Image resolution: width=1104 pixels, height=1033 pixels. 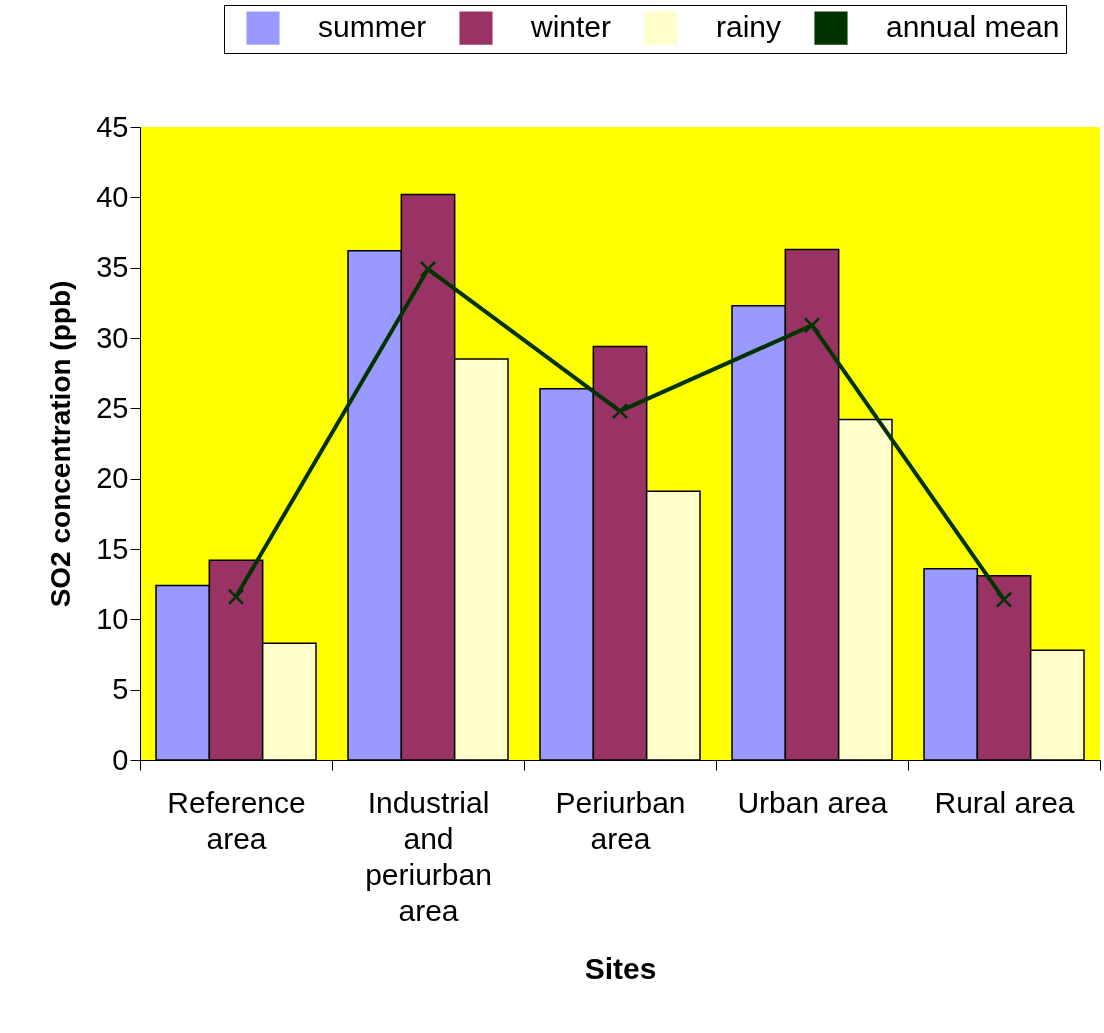 I want to click on y-tick-label: 30, so click(x=112, y=337).